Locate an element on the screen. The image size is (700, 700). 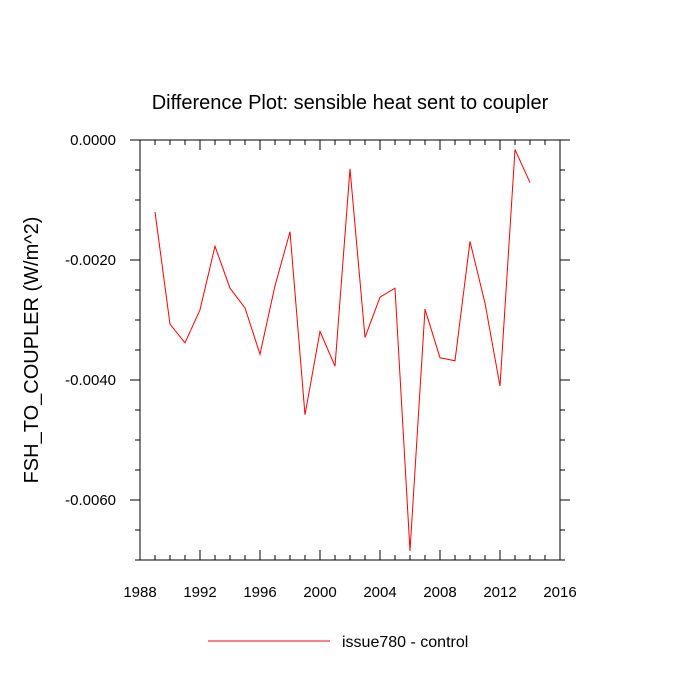
y-tick-label: 0.0000 is located at coordinates (93, 140).